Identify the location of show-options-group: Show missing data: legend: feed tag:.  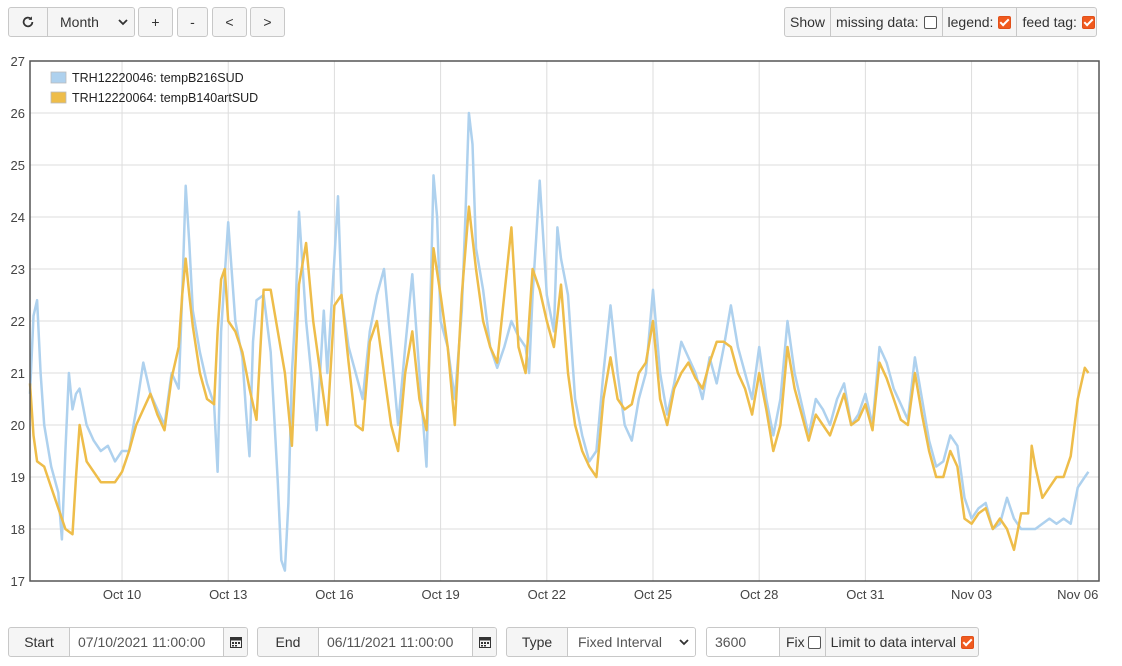
(940, 22).